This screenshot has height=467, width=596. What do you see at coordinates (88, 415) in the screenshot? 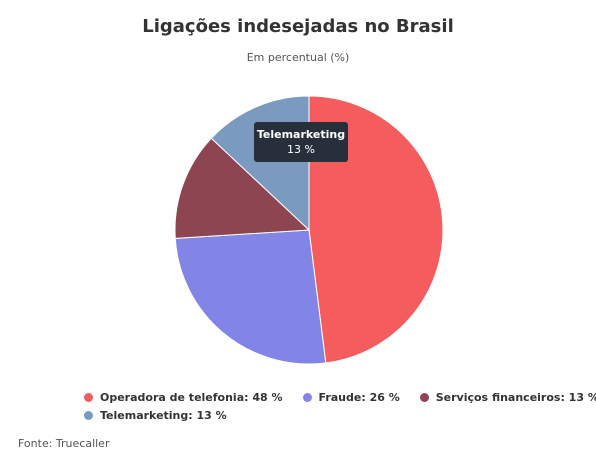
I see `legend-swatch-telemarketing` at bounding box center [88, 415].